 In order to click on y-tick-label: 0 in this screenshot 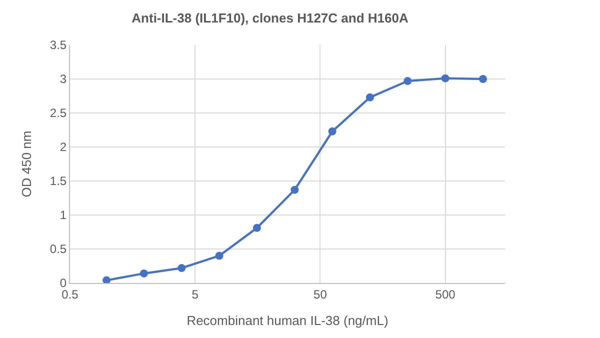, I will do `click(63, 283)`.